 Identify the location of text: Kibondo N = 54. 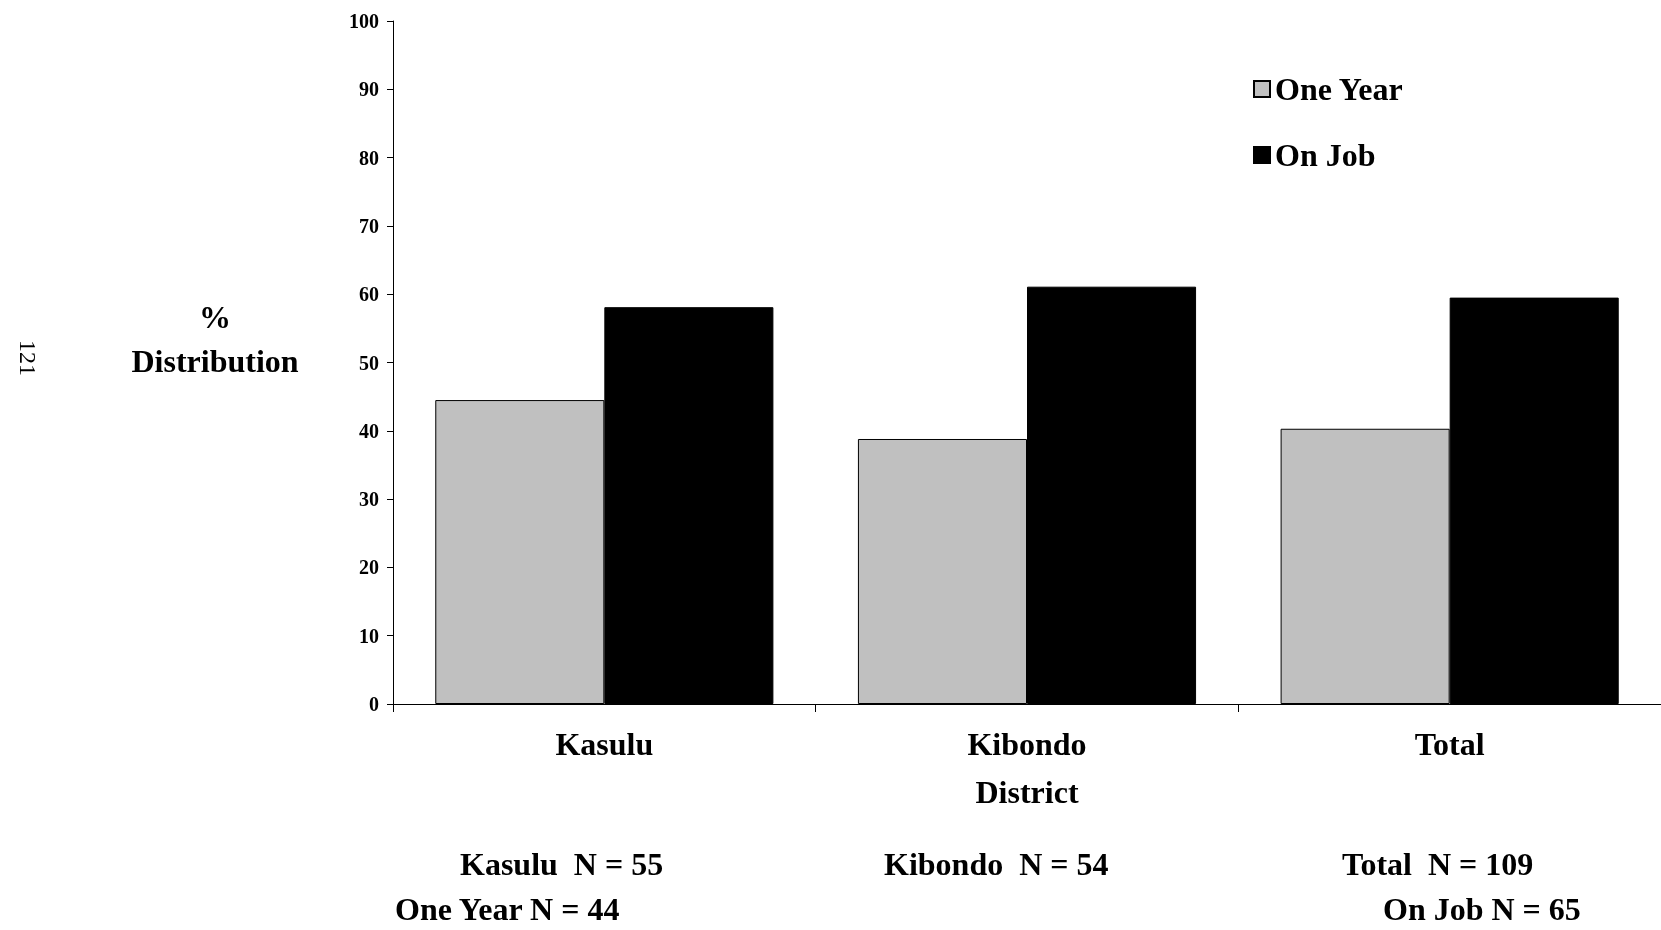
(996, 864).